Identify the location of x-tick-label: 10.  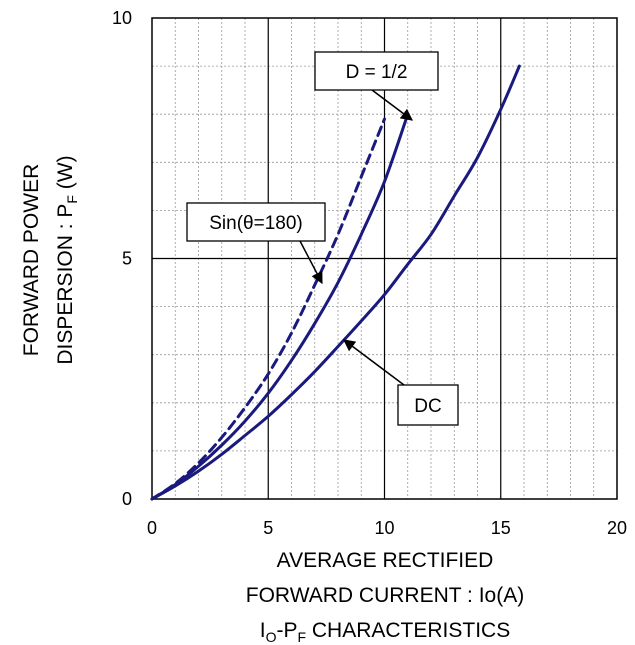
(384, 528).